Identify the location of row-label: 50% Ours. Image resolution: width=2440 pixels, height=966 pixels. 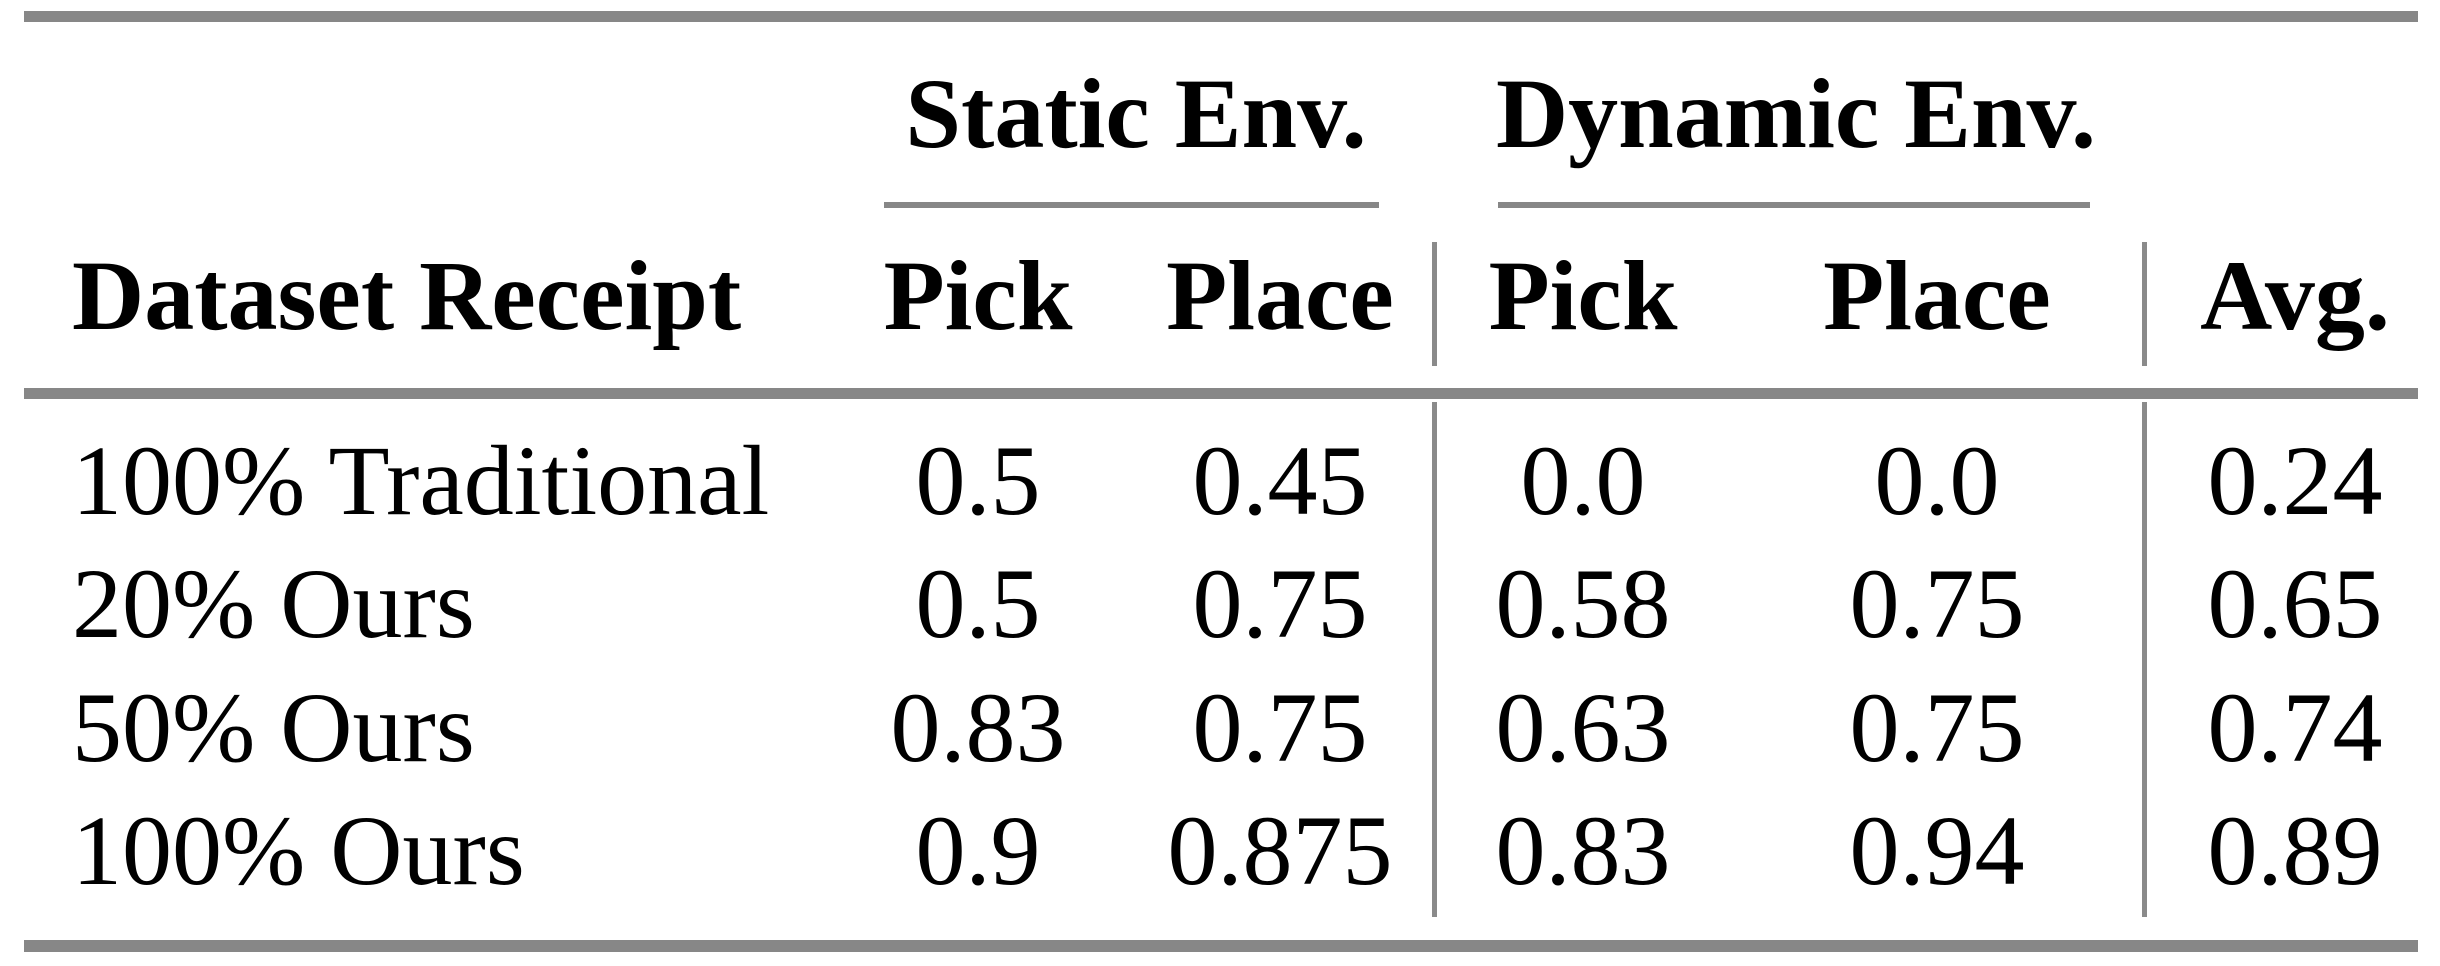
(273, 727).